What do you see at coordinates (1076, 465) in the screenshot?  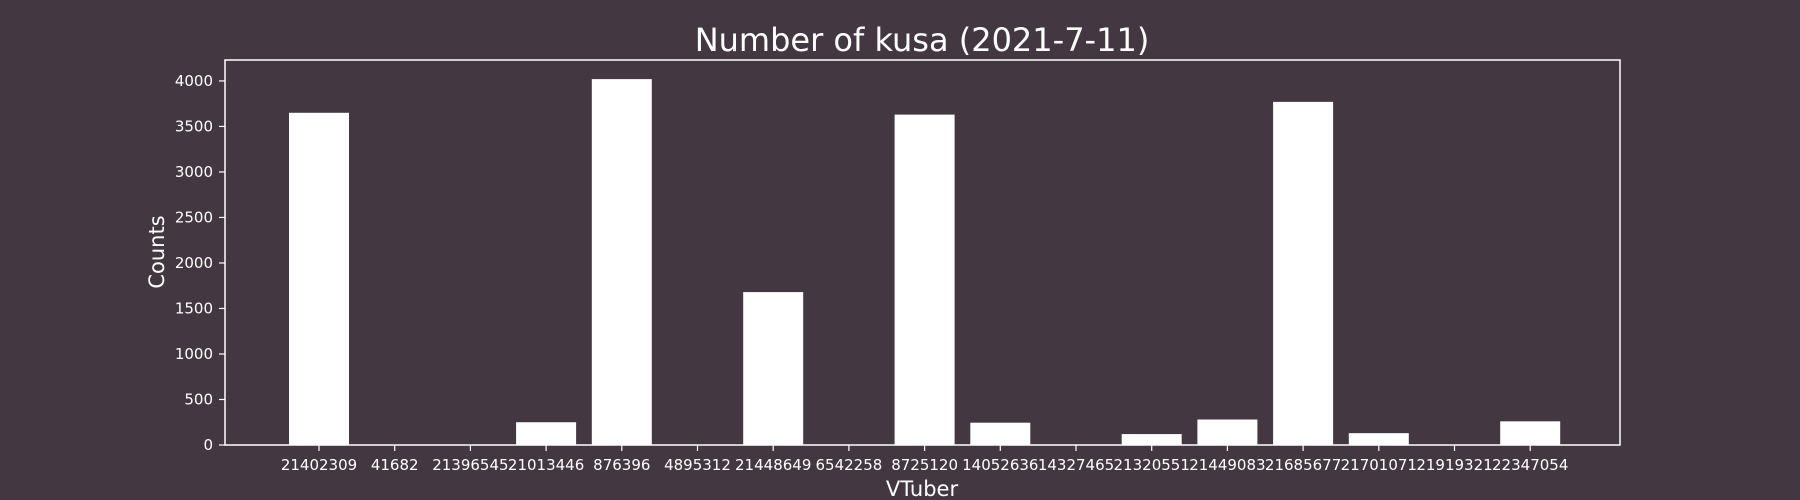 I see `x-tick-label-14327465: 14327465` at bounding box center [1076, 465].